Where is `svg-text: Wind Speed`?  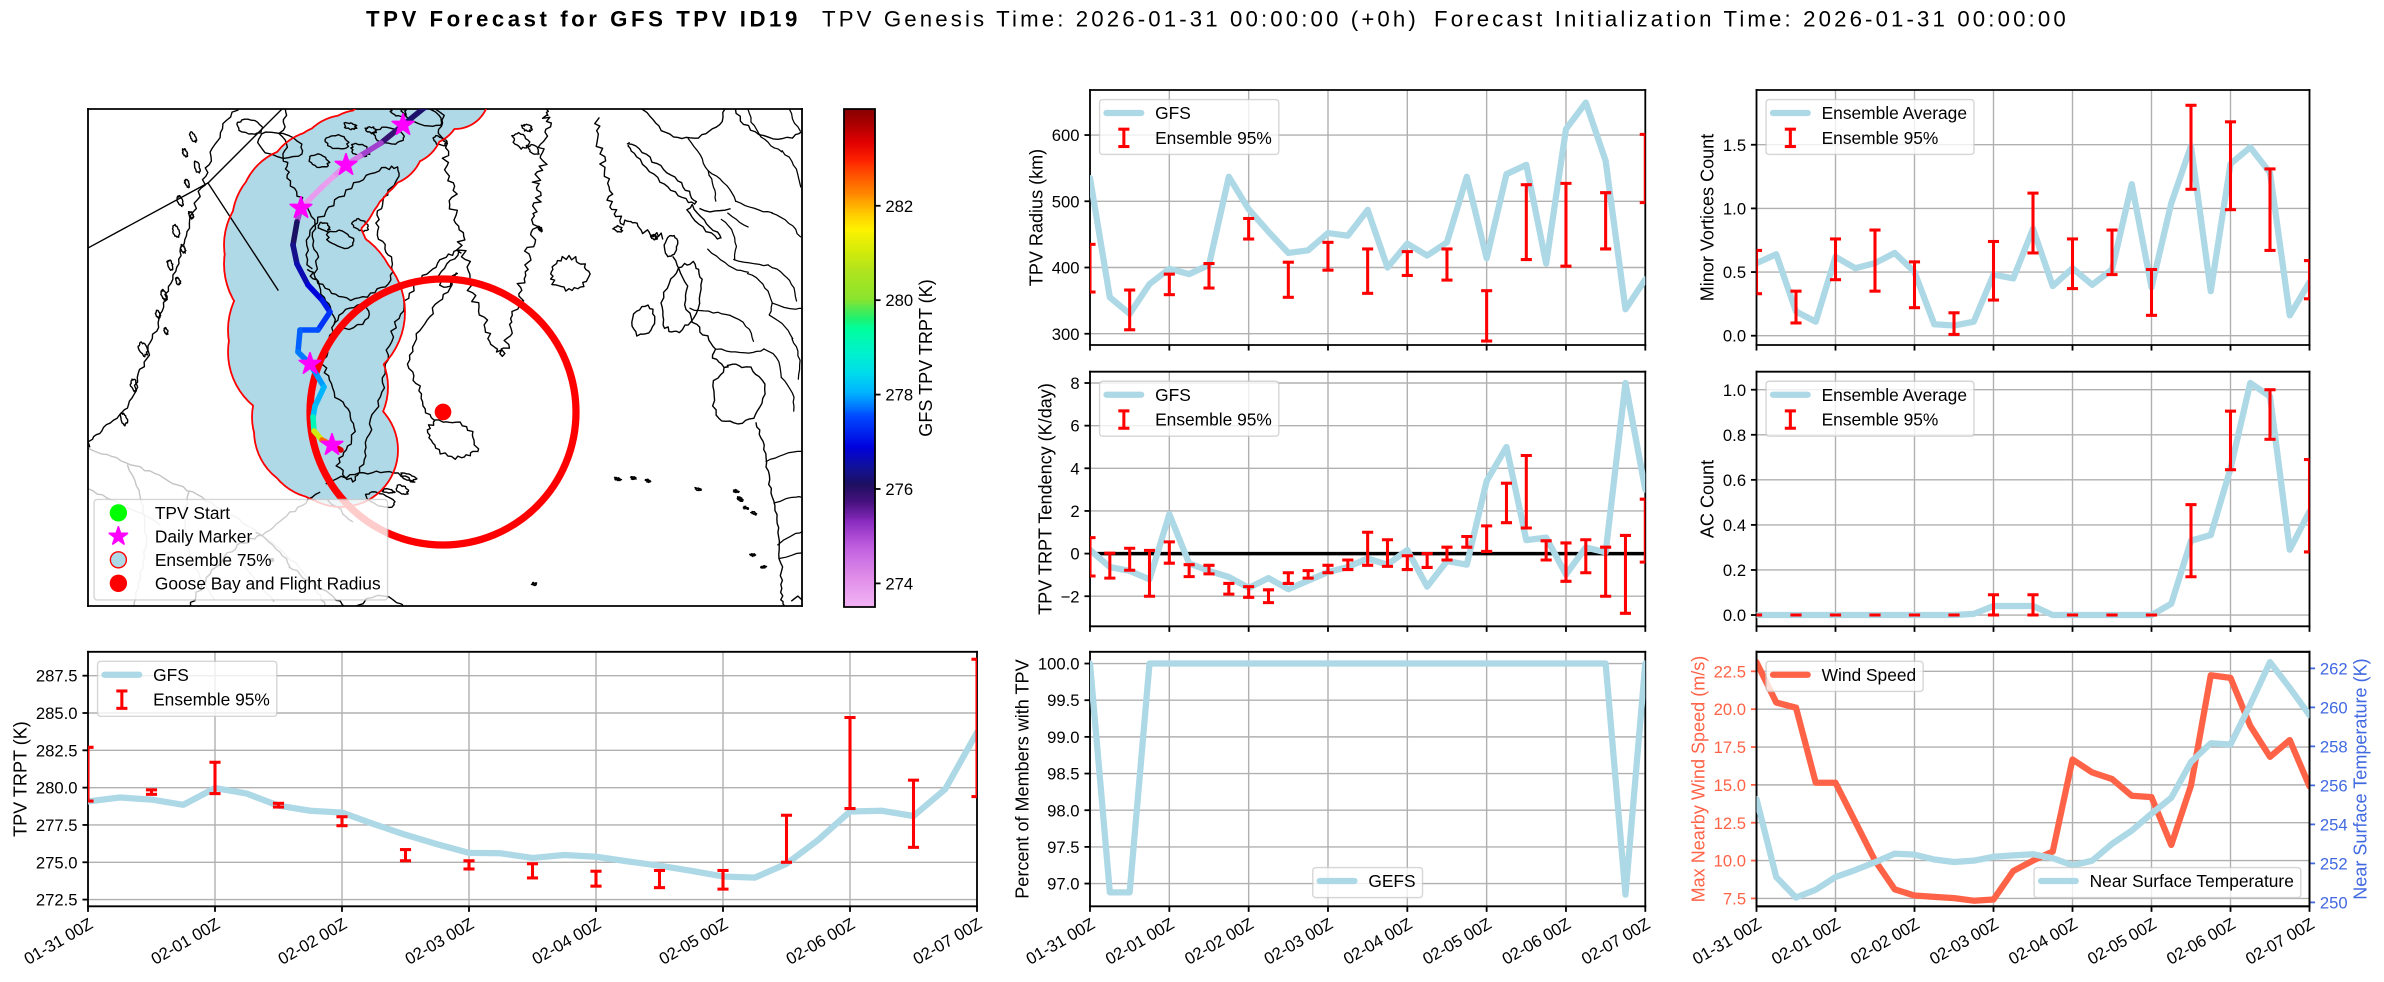 svg-text: Wind Speed is located at coordinates (1869, 675).